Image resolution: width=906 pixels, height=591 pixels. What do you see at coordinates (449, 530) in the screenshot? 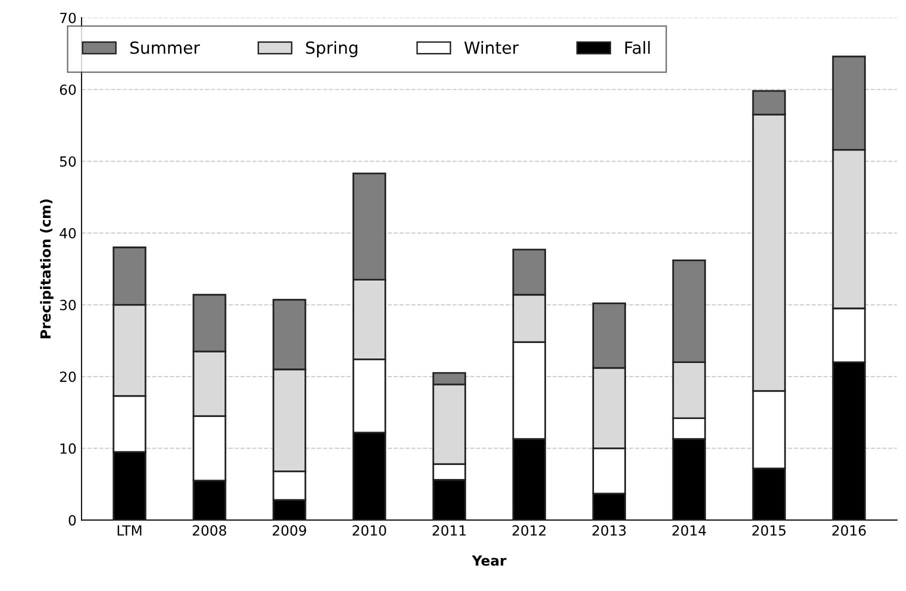
I see `x-tick-label: 2011` at bounding box center [449, 530].